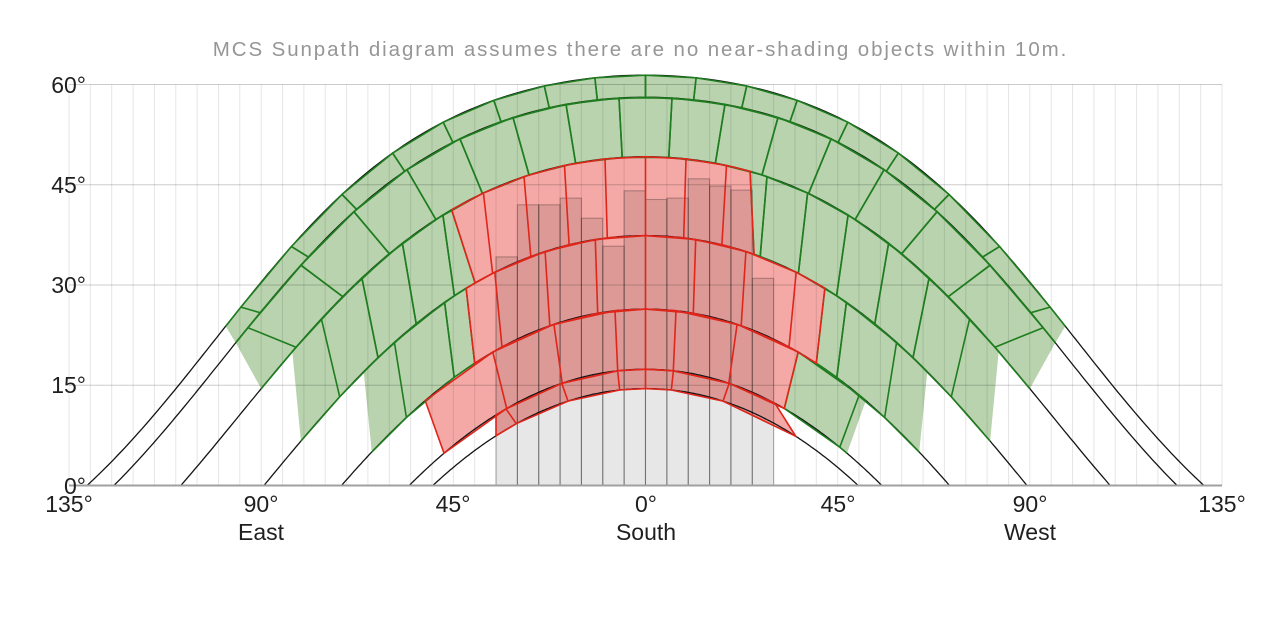 This screenshot has height=617, width=1276. Describe the element at coordinates (68, 85) in the screenshot. I see `svg-text: 60°` at that location.